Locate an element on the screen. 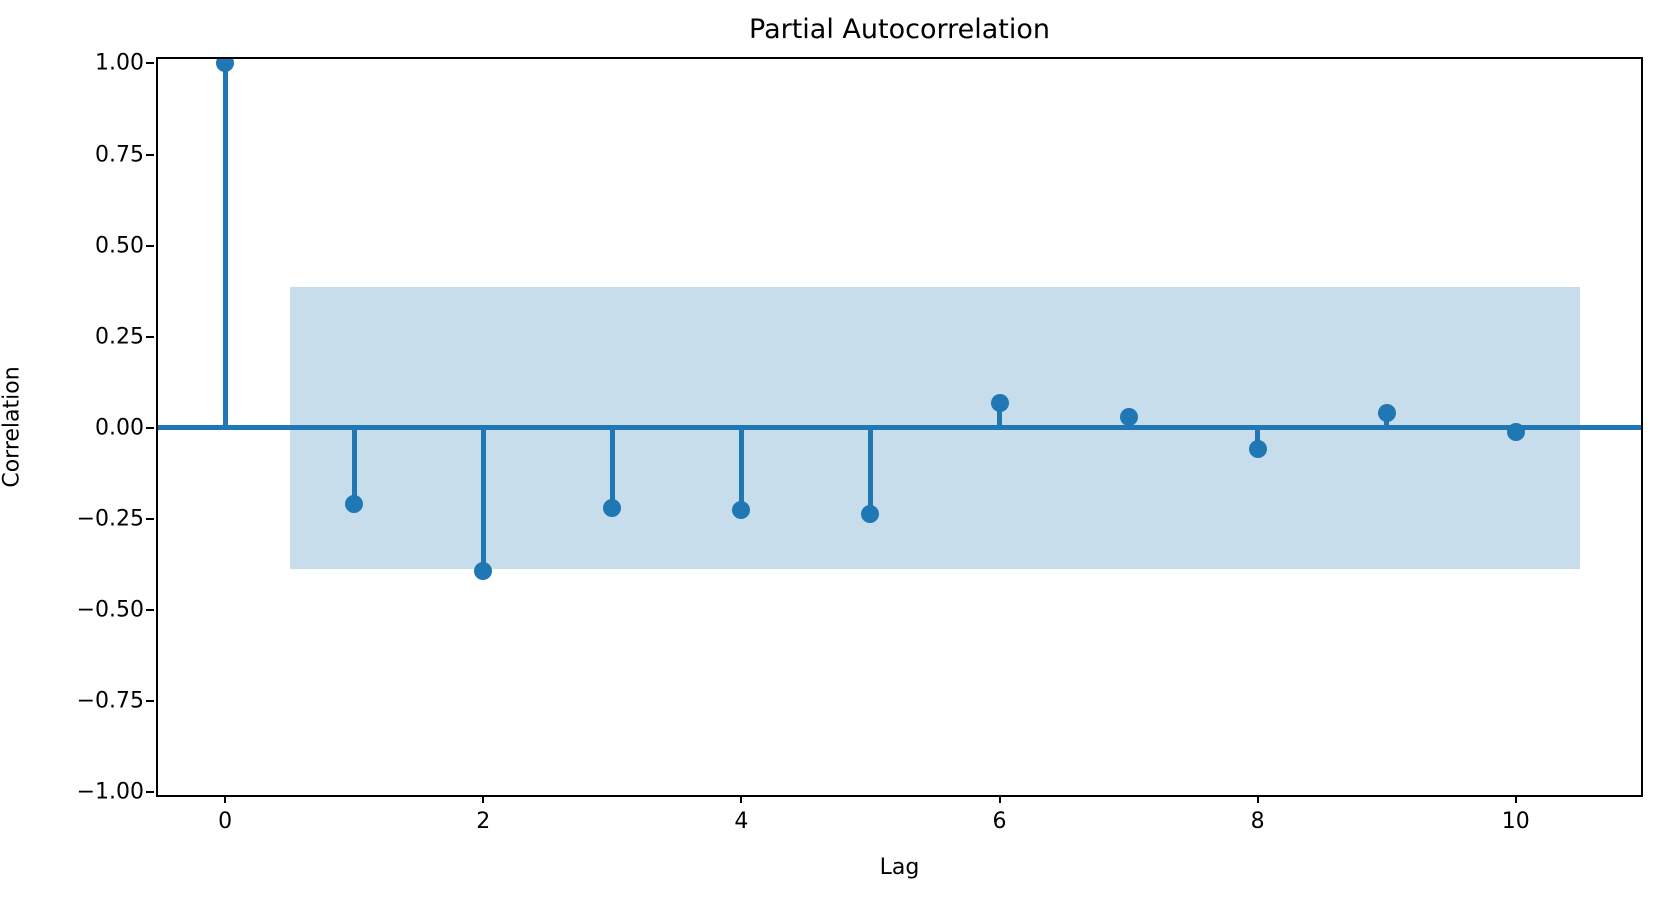 The height and width of the screenshot is (898, 1663). x-axis-label: Lag is located at coordinates (899, 867).